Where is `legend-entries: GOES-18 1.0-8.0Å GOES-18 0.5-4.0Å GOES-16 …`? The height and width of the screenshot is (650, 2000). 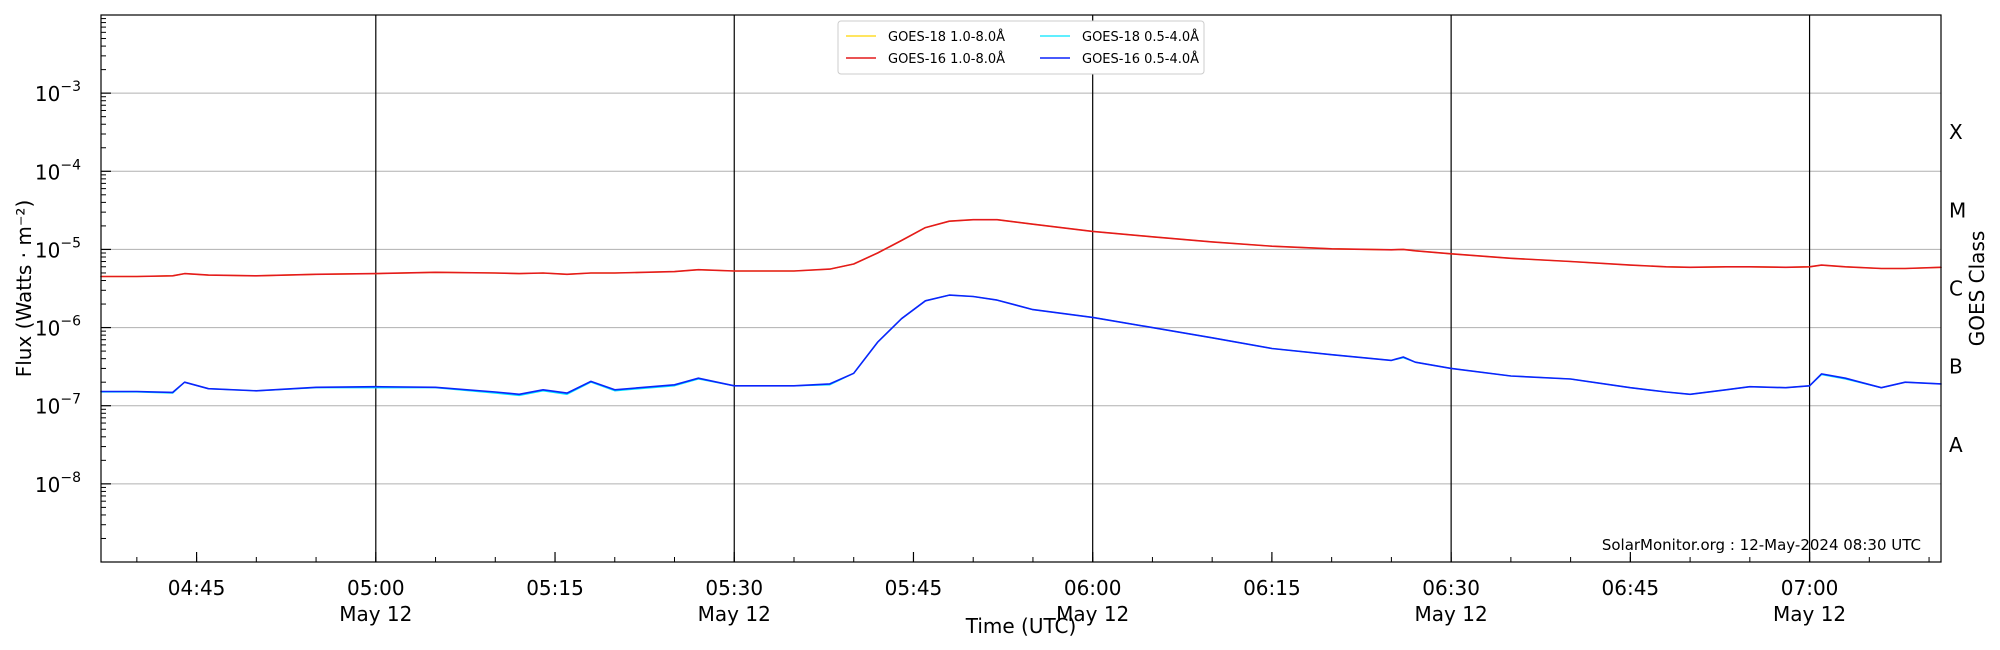
legend-entries: GOES-18 1.0-8.0Å GOES-18 0.5-4.0Å GOES-16 … is located at coordinates (1022, 48).